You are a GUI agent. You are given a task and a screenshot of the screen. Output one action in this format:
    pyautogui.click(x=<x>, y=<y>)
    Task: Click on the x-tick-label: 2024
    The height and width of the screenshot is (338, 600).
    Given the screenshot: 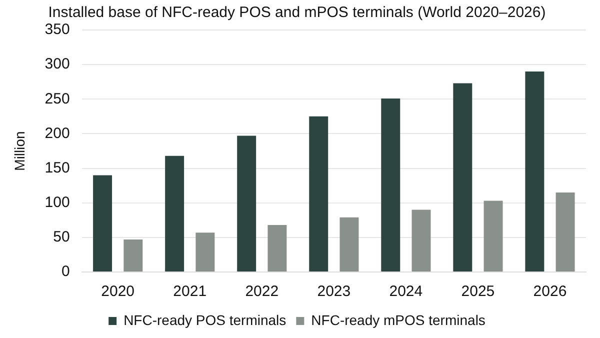 What is the action you would take?
    pyautogui.click(x=406, y=291)
    